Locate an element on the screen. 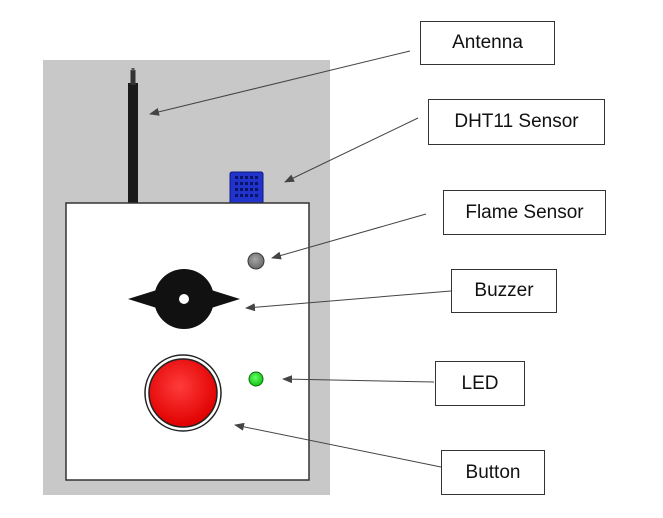 Image resolution: width=663 pixels, height=518 pixels. button-leader-arrow is located at coordinates (338, 445).